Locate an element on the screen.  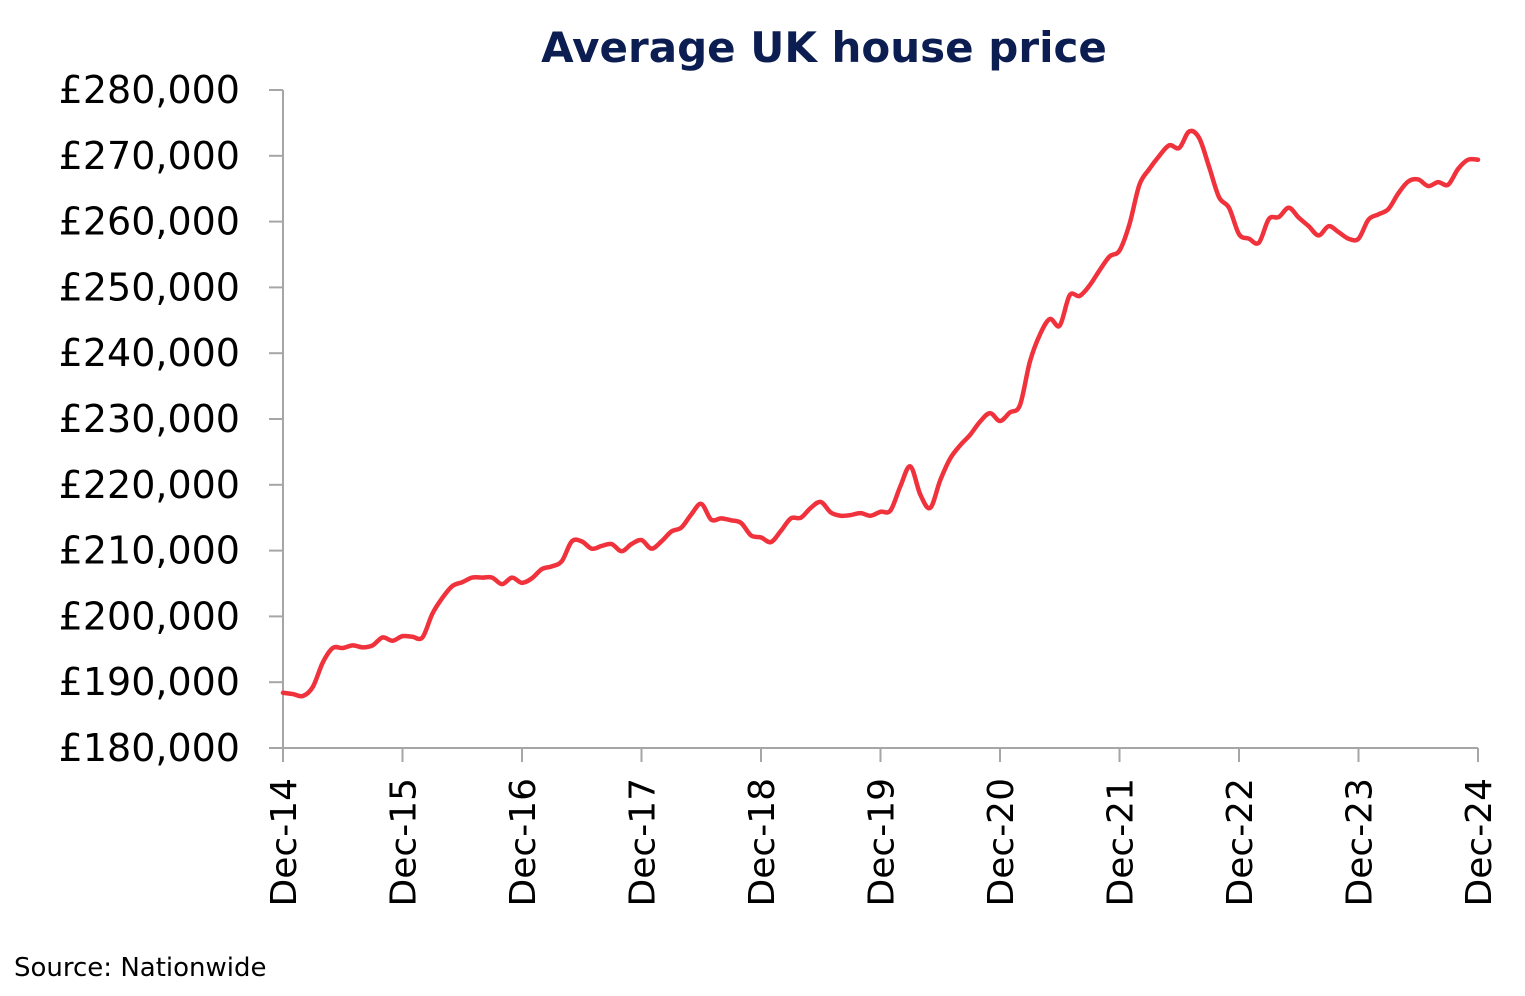
x-tick-label: Dec-23 is located at coordinates (1360, 842).